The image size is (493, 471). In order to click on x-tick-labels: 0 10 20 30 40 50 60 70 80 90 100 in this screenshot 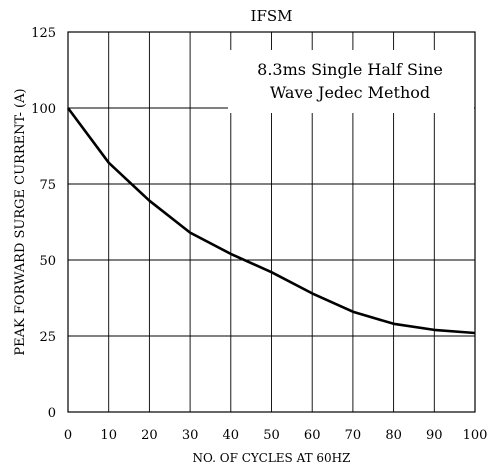, I will do `click(276, 435)`.